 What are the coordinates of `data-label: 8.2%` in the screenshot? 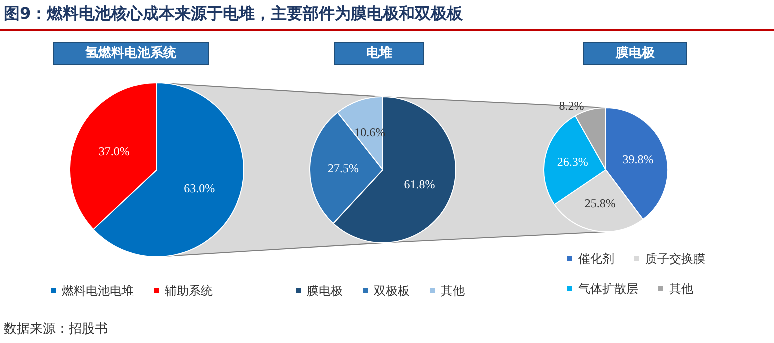 It's located at (571, 106).